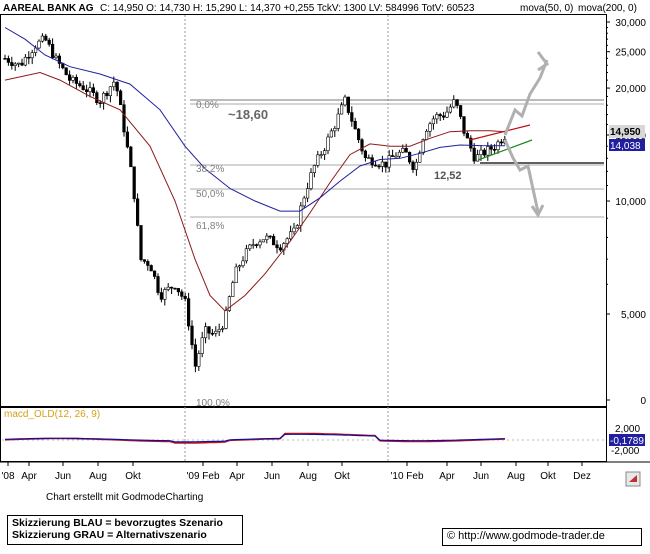  I want to click on scenario-down-path, so click(521, 176).